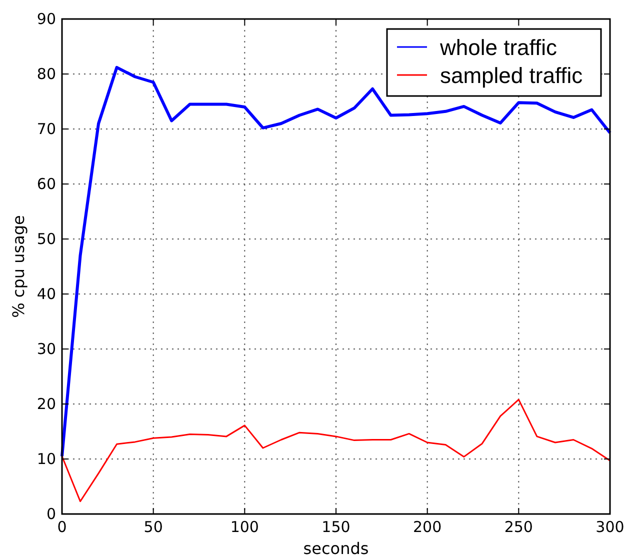 Image resolution: width=625 pixels, height=558 pixels. What do you see at coordinates (46, 129) in the screenshot?
I see `y-tick-label: 70` at bounding box center [46, 129].